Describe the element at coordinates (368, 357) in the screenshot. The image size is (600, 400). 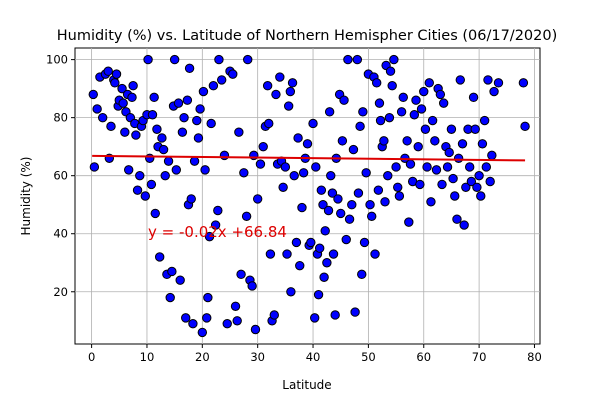
I see `x-tick-label: 50` at that location.